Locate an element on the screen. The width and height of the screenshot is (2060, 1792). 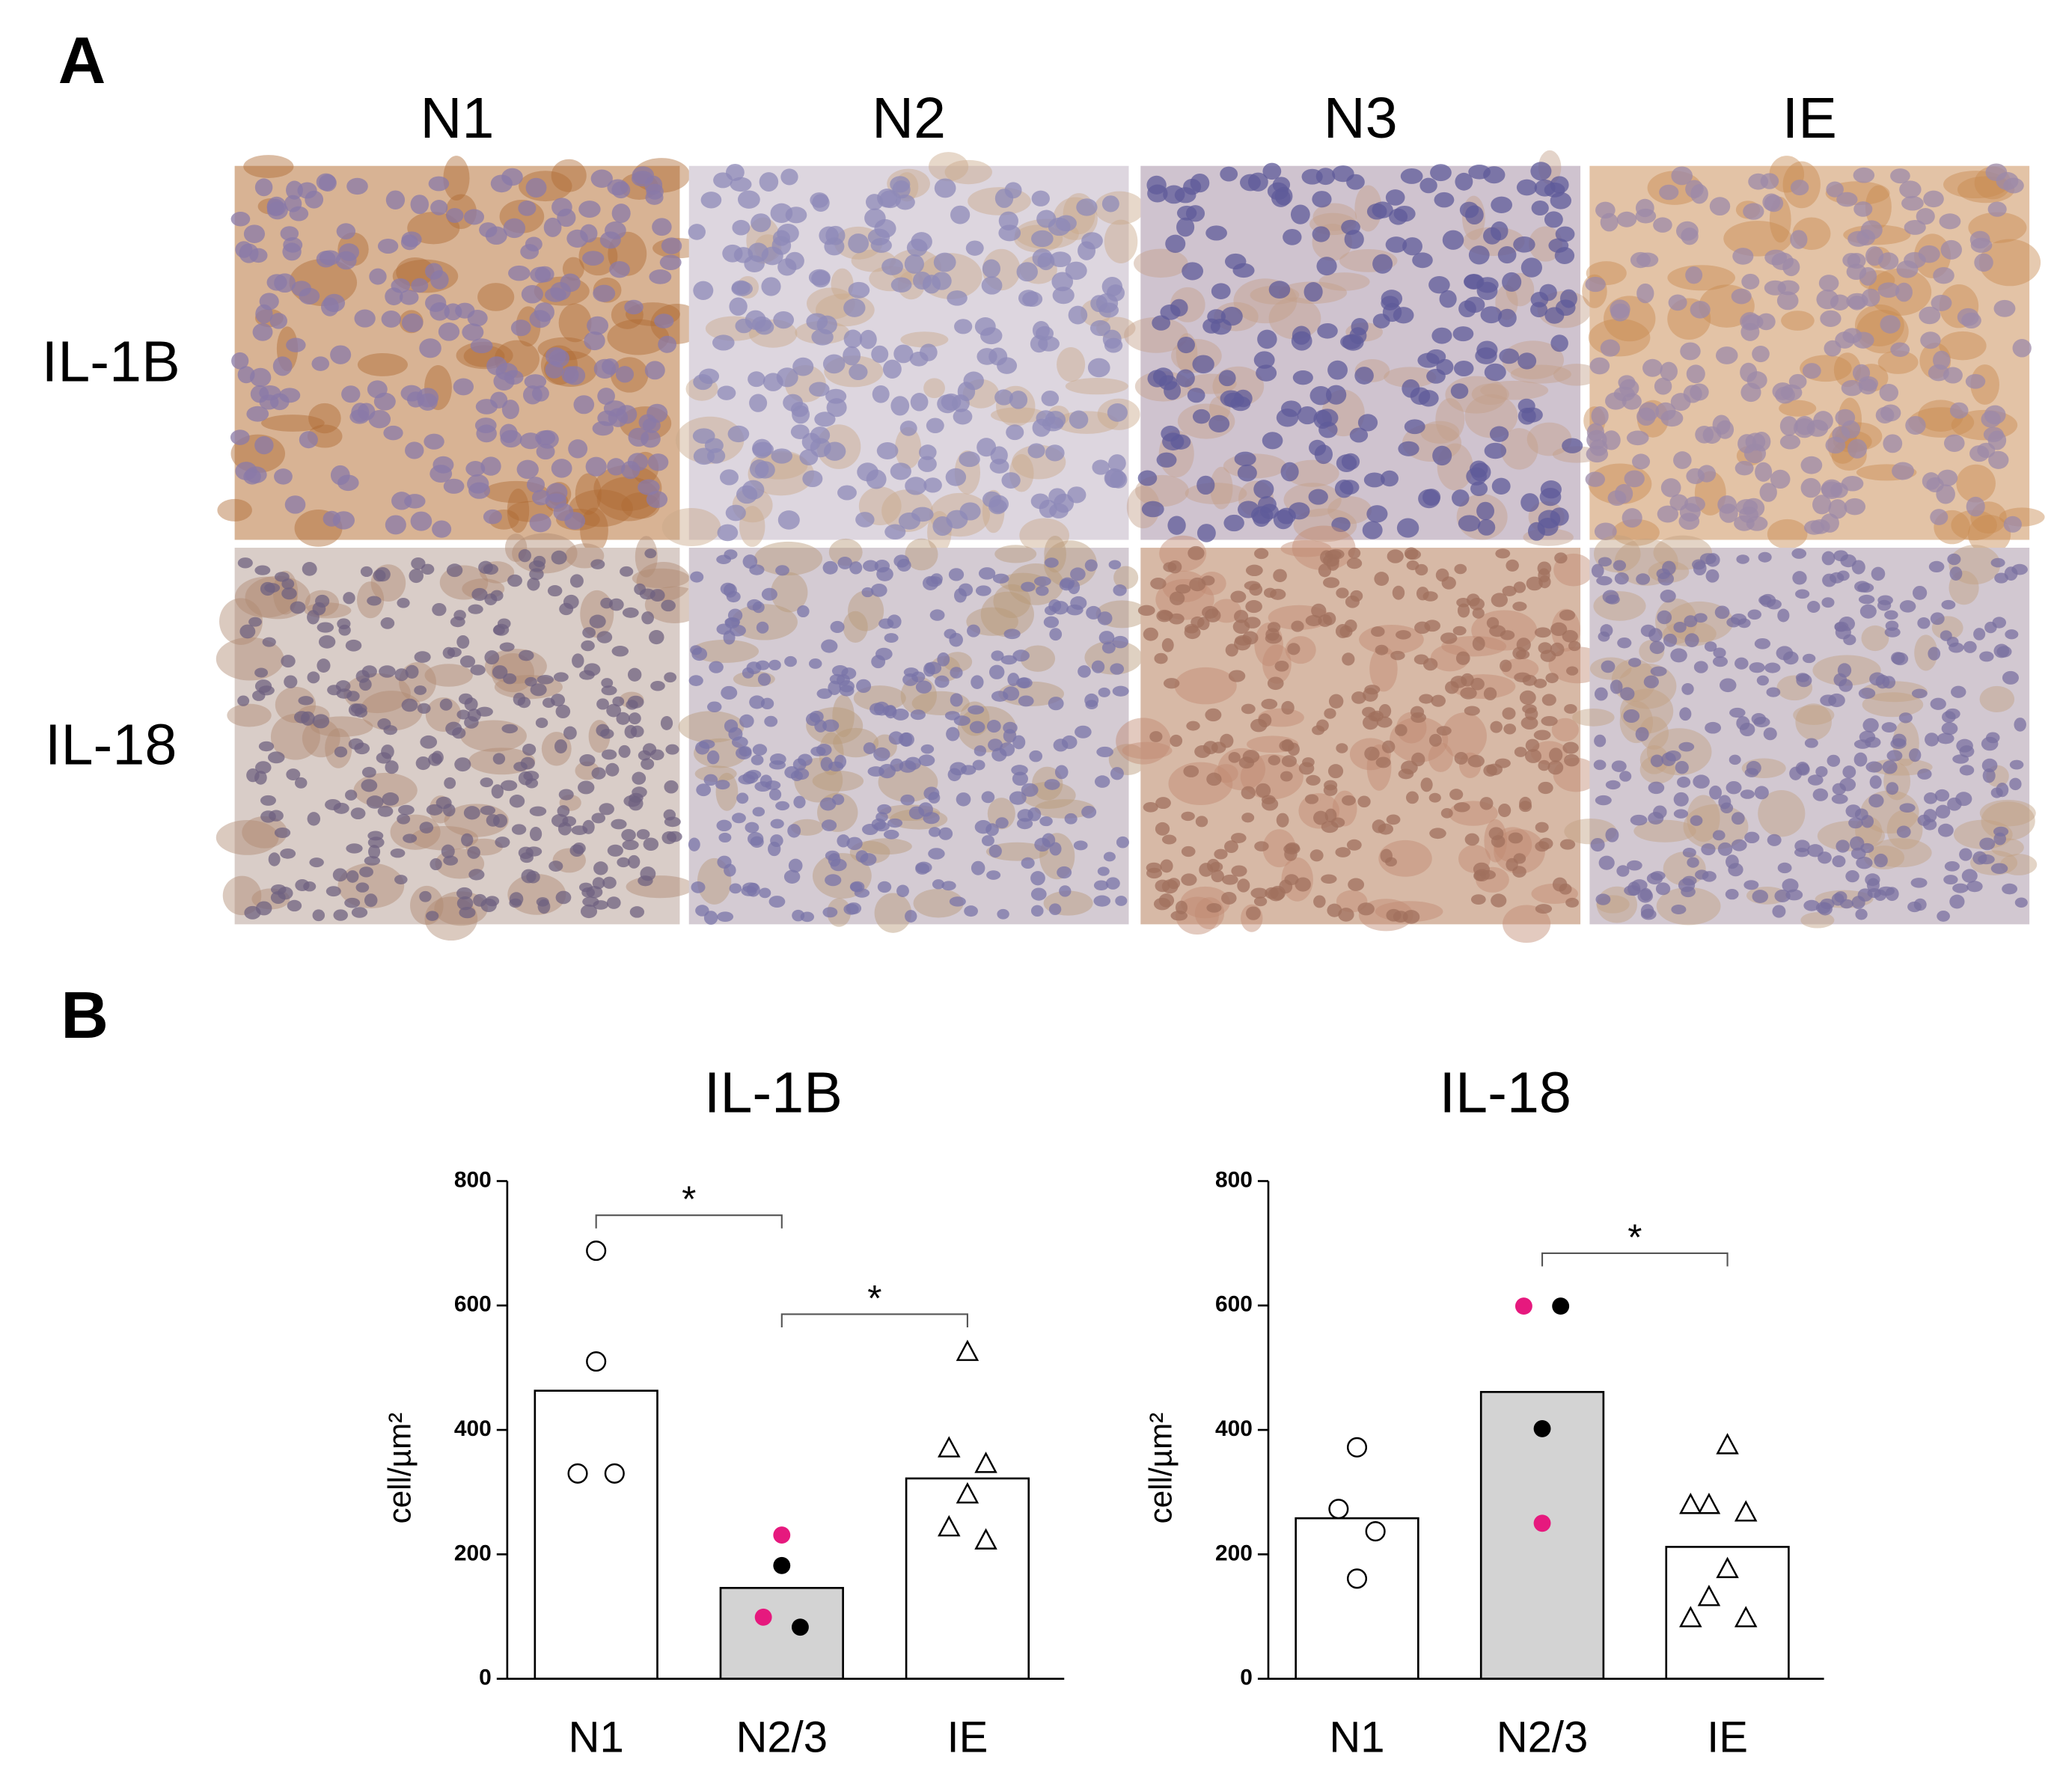
point is located at coordinates (1338, 1510).